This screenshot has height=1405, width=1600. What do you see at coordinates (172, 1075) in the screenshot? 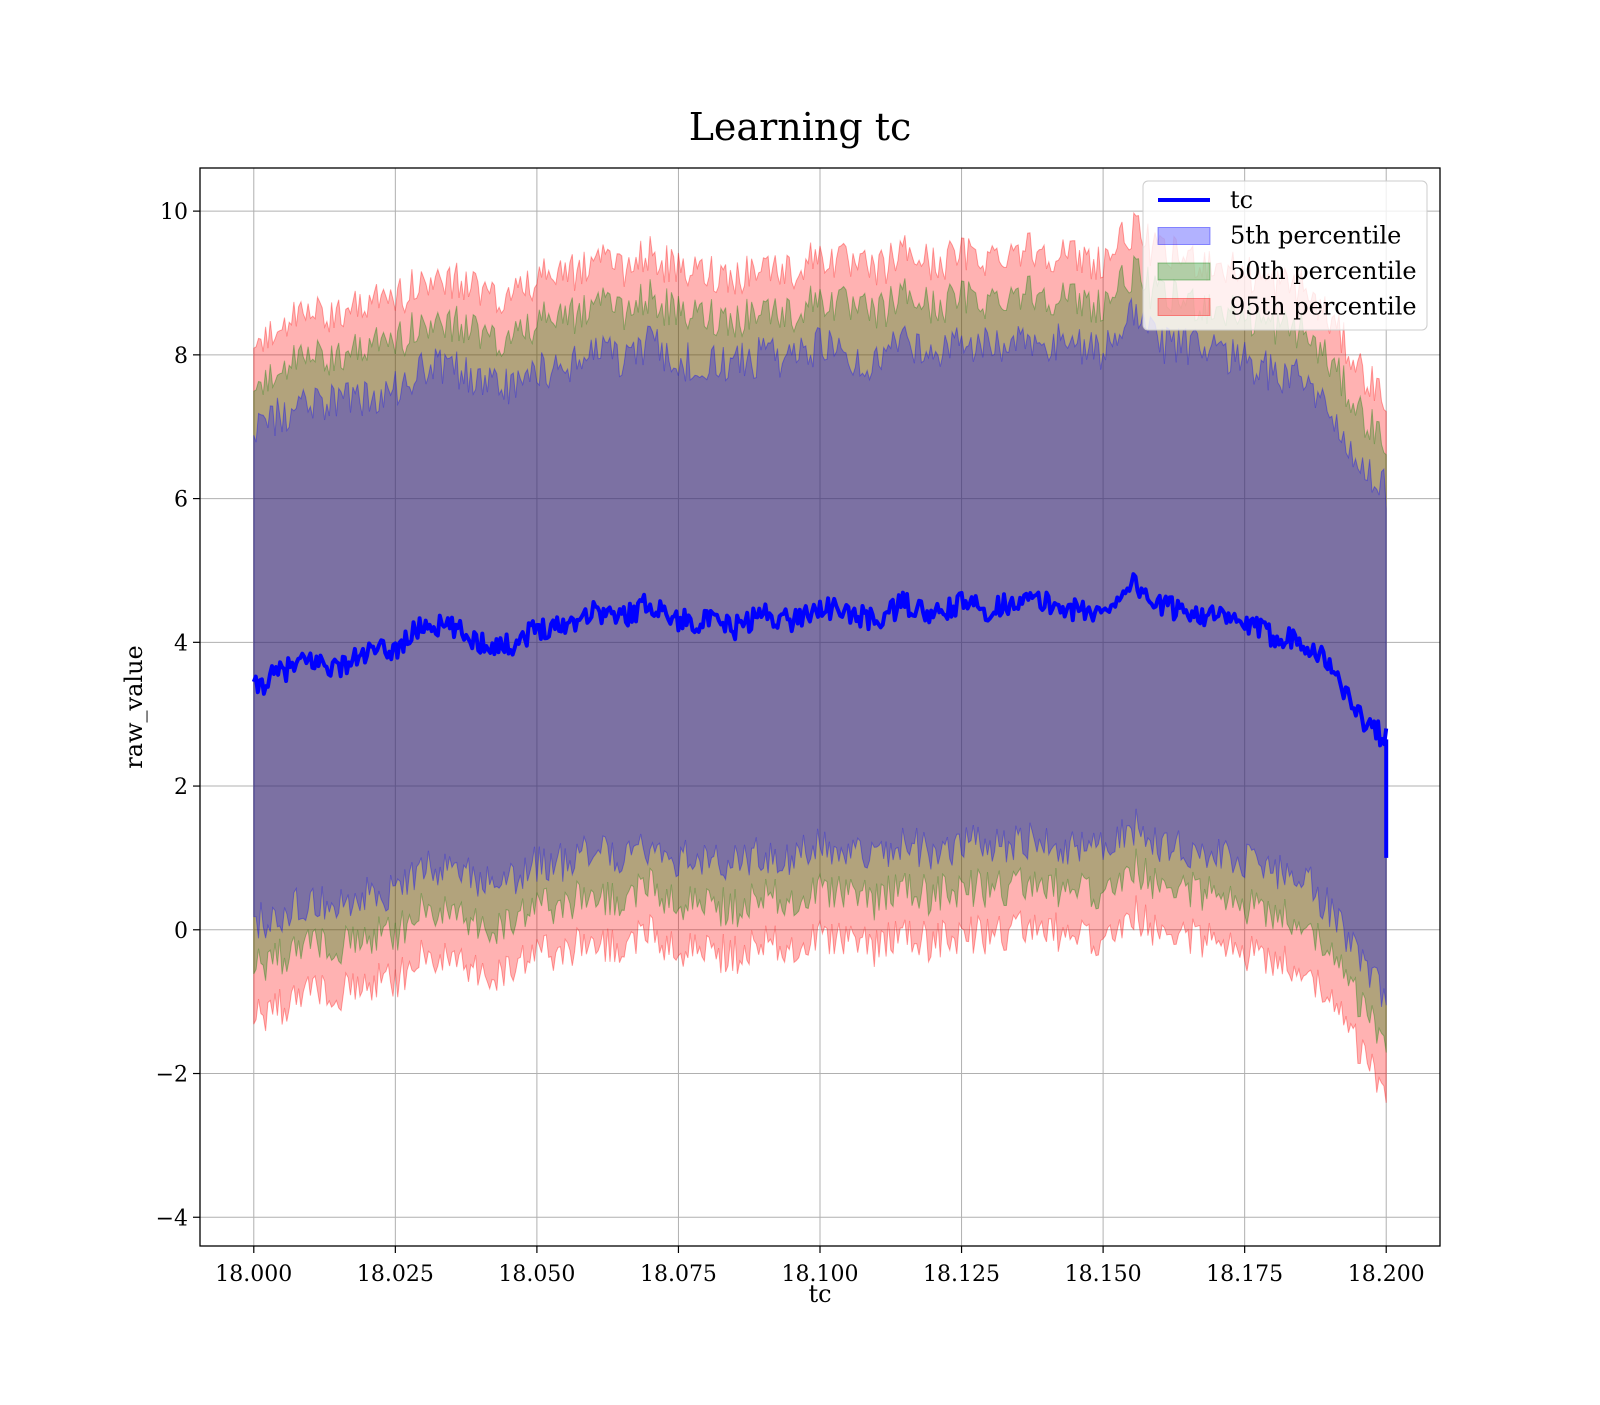
I see `y-tick-label: −2` at bounding box center [172, 1075].